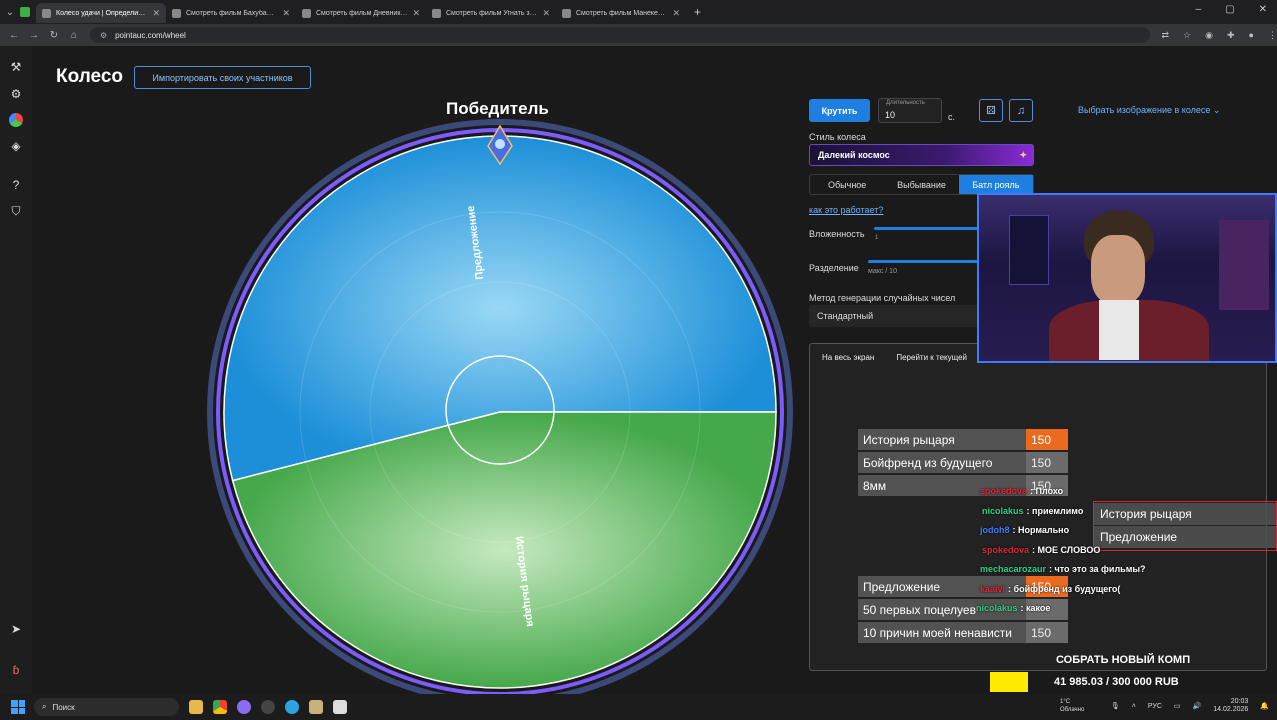 This screenshot has width=1277, height=720. I want to click on music-note-icon: ♫, so click(1021, 110).